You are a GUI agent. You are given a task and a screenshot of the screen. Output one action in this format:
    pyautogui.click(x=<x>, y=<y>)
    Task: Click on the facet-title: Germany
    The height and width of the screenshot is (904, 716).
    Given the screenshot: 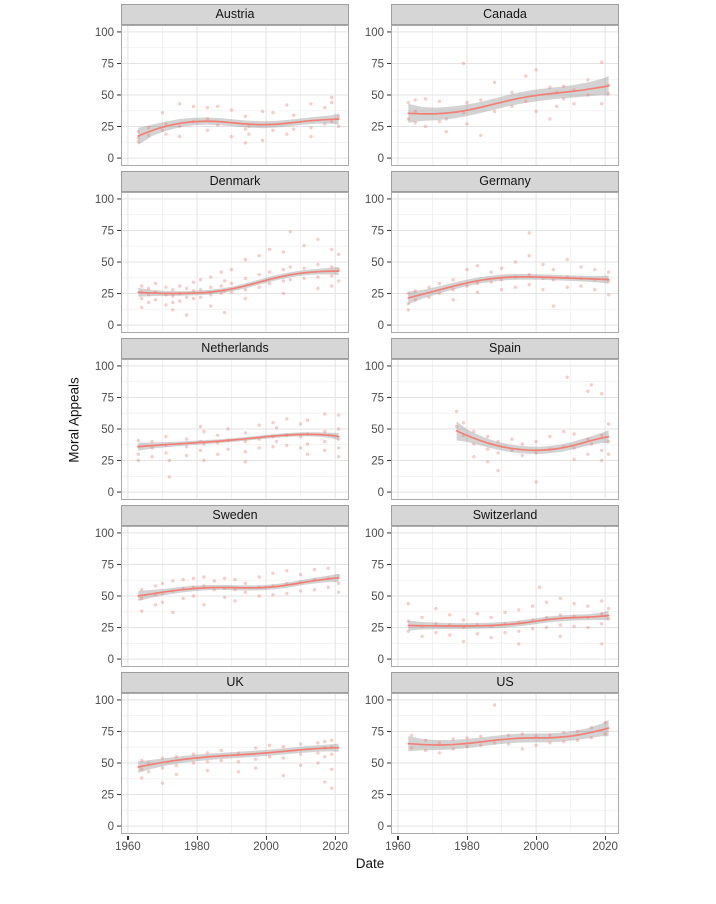 What is the action you would take?
    pyautogui.click(x=505, y=181)
    